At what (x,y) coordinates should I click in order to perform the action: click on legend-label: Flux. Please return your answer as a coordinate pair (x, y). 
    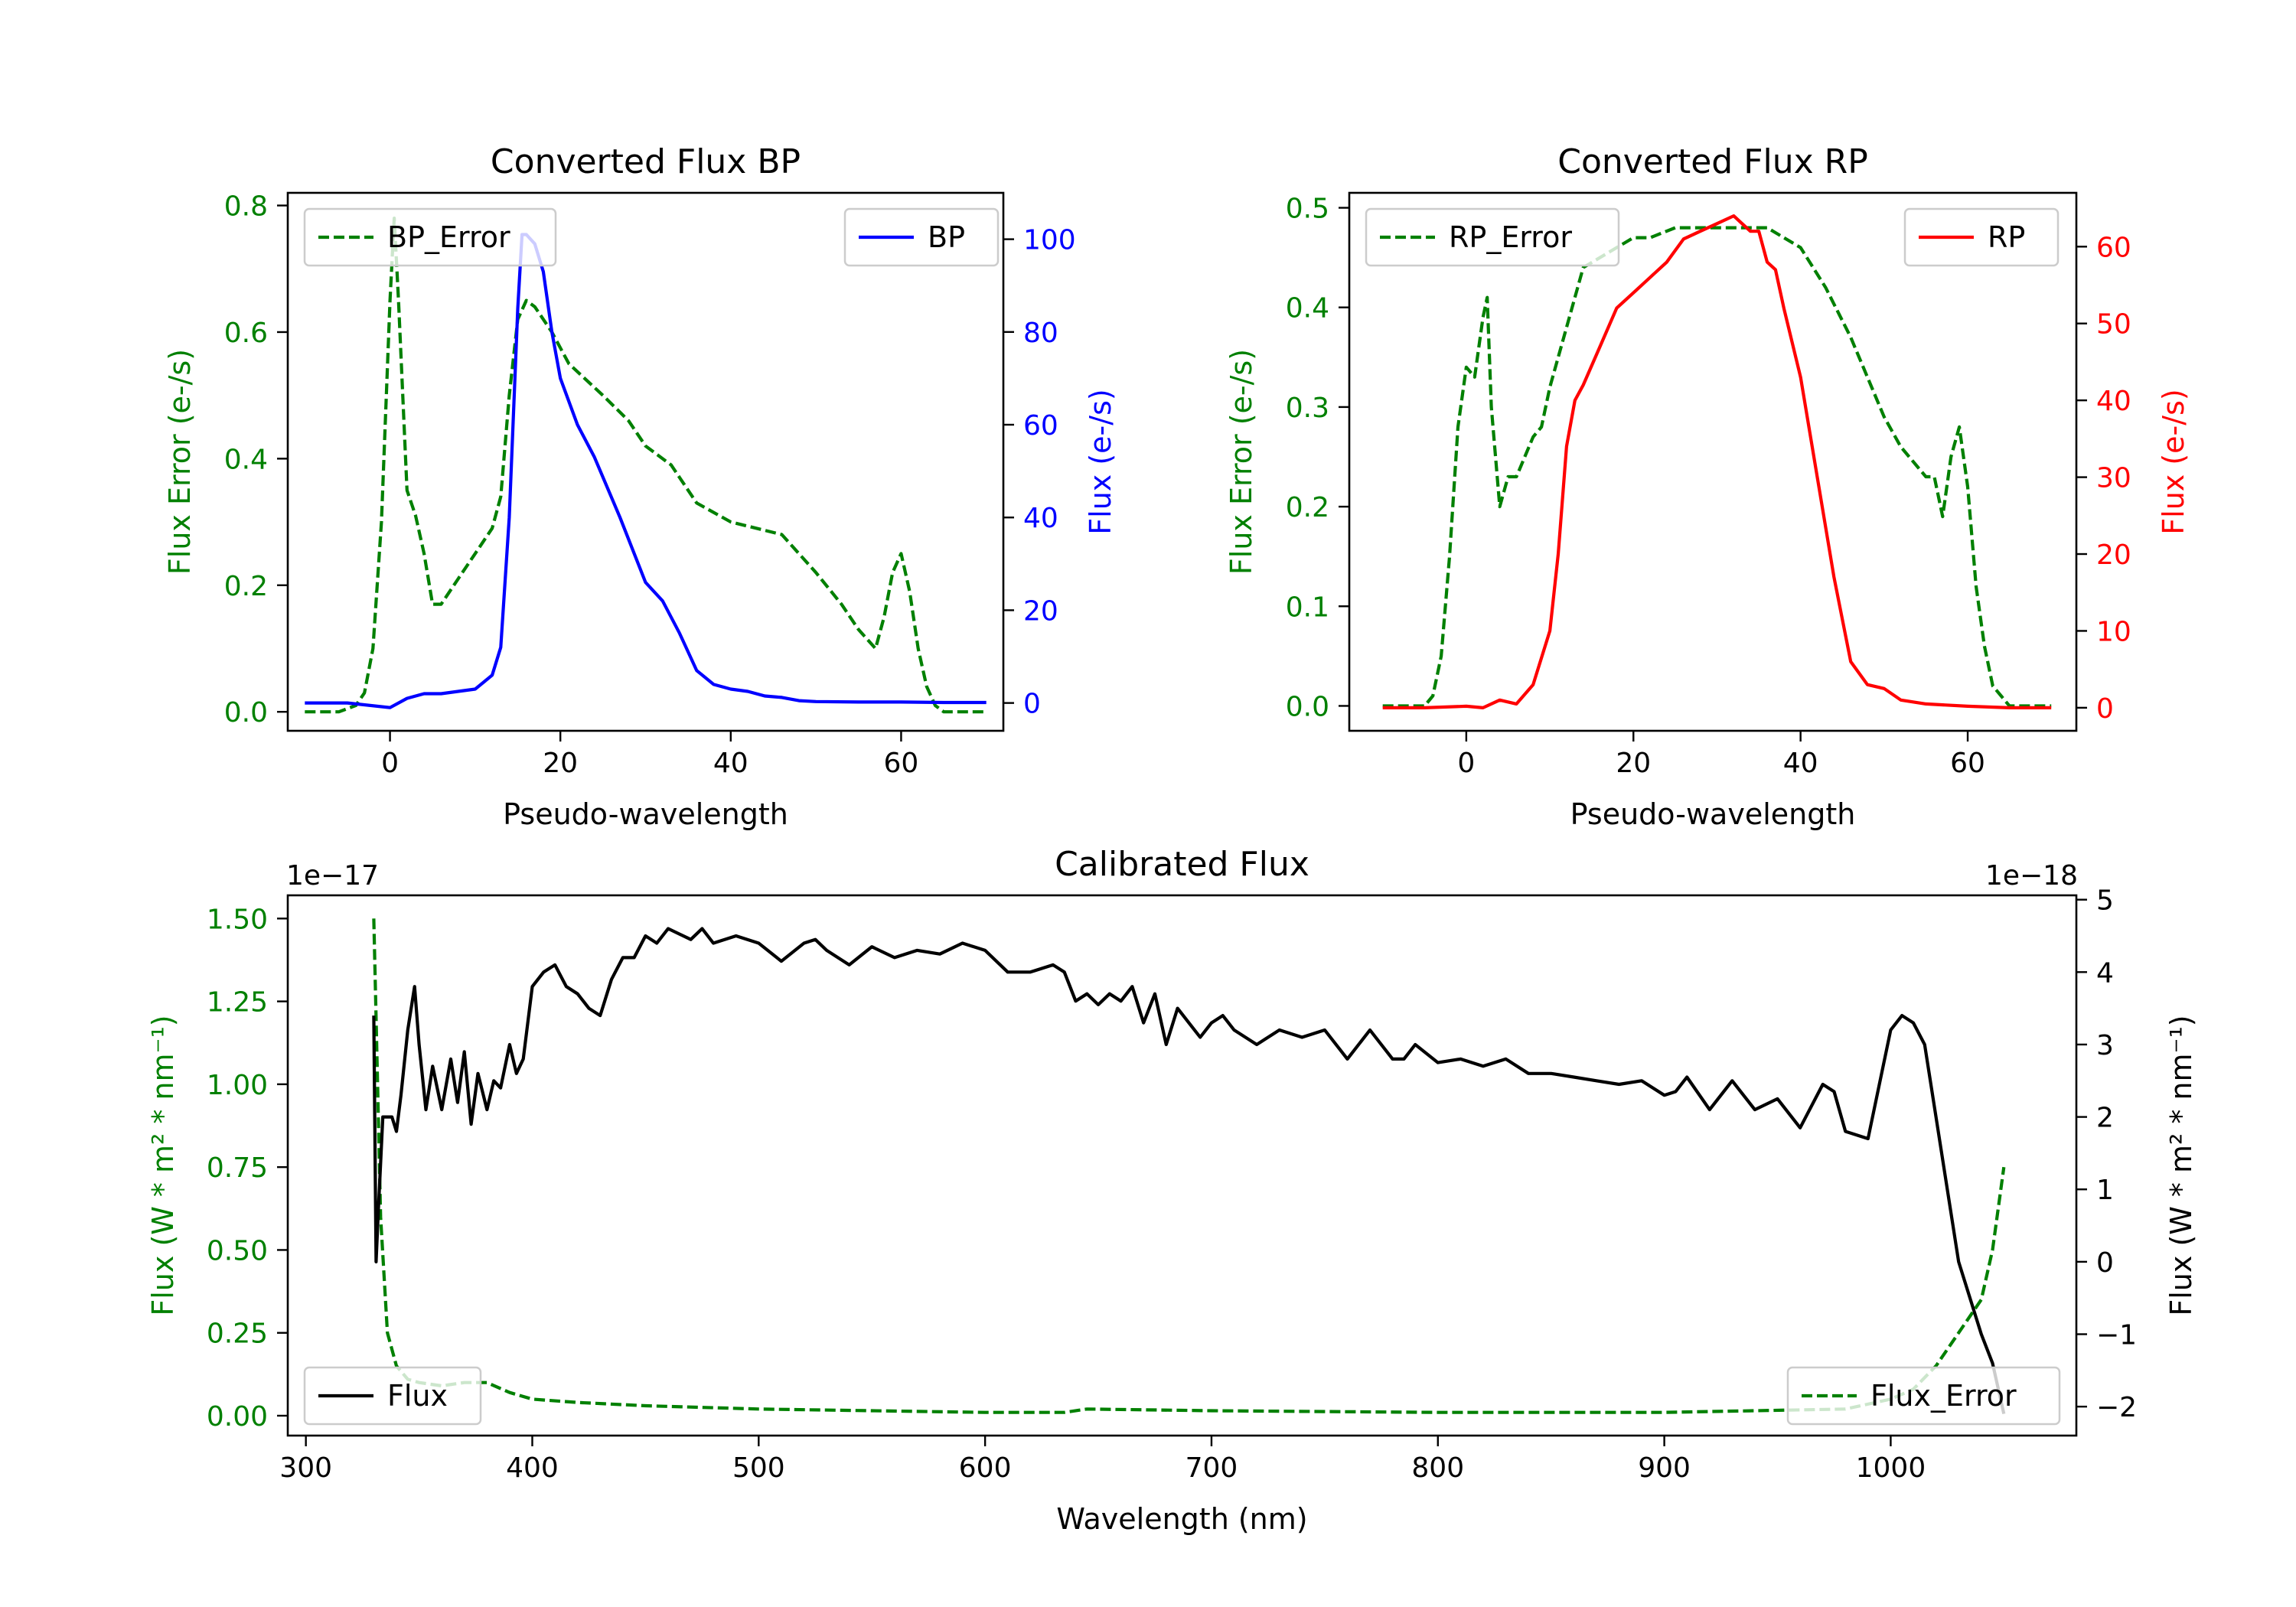
    Looking at the image, I should click on (417, 1396).